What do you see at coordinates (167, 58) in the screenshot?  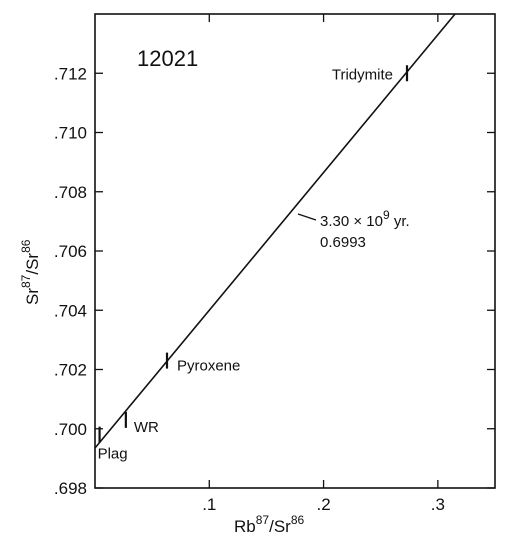 I see `sample-title: 12021` at bounding box center [167, 58].